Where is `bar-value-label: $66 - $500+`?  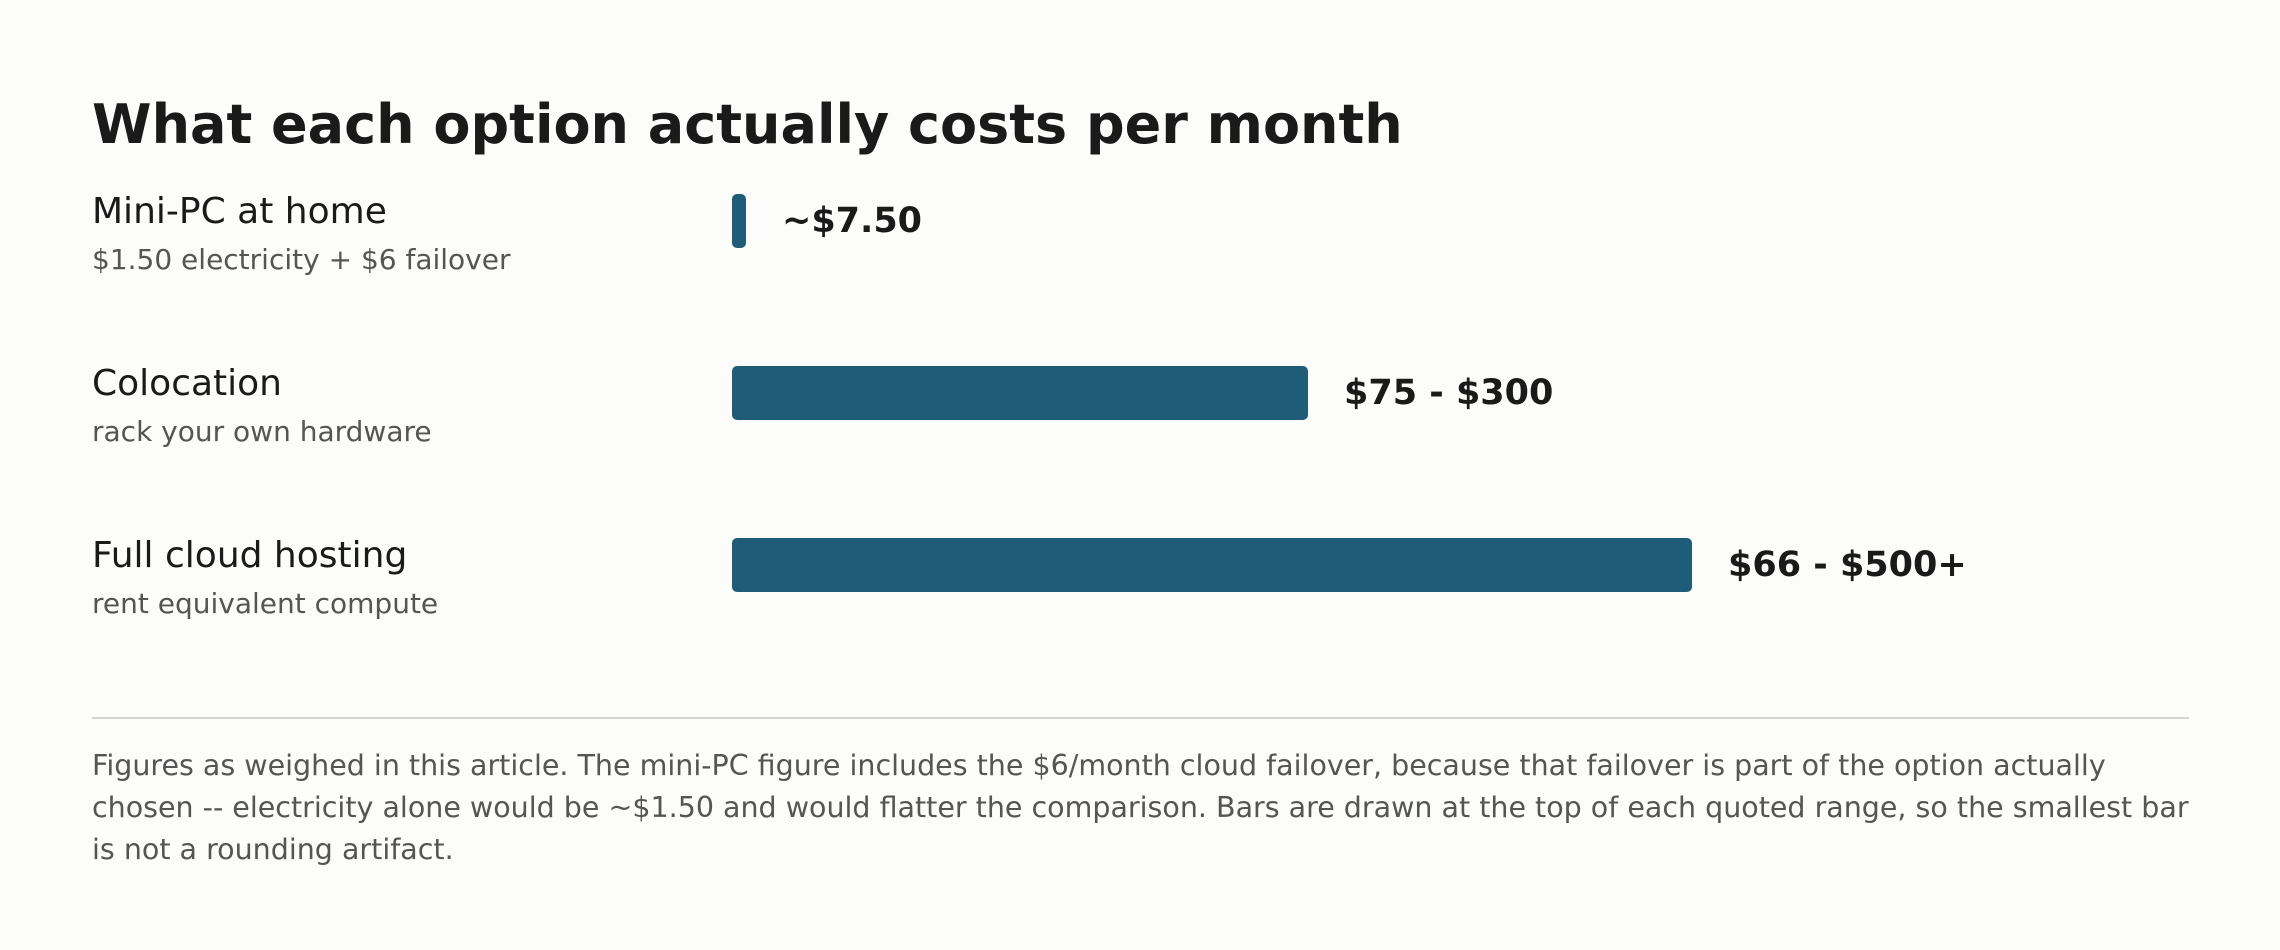 bar-value-label: $66 - $500+ is located at coordinates (1847, 565).